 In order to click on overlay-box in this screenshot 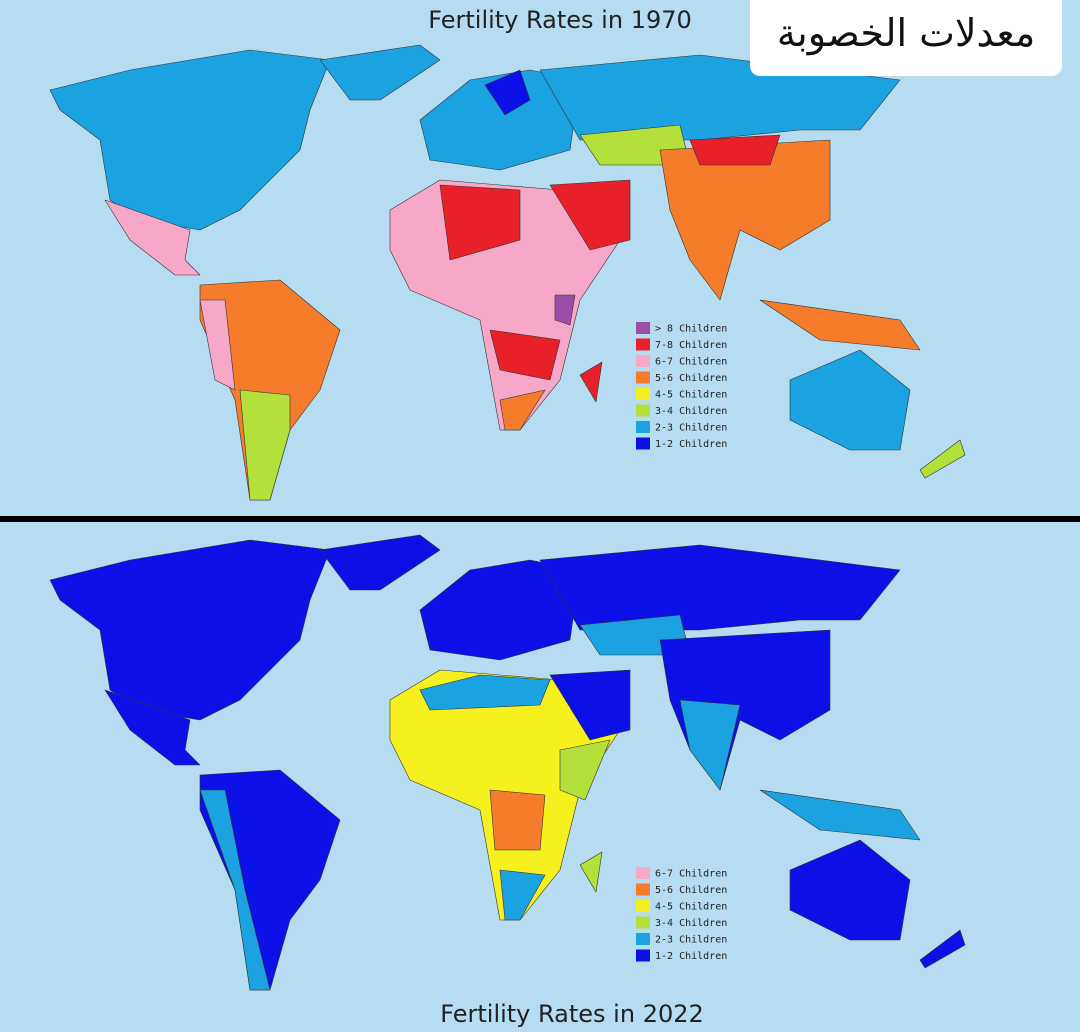, I will do `click(906, 38)`.